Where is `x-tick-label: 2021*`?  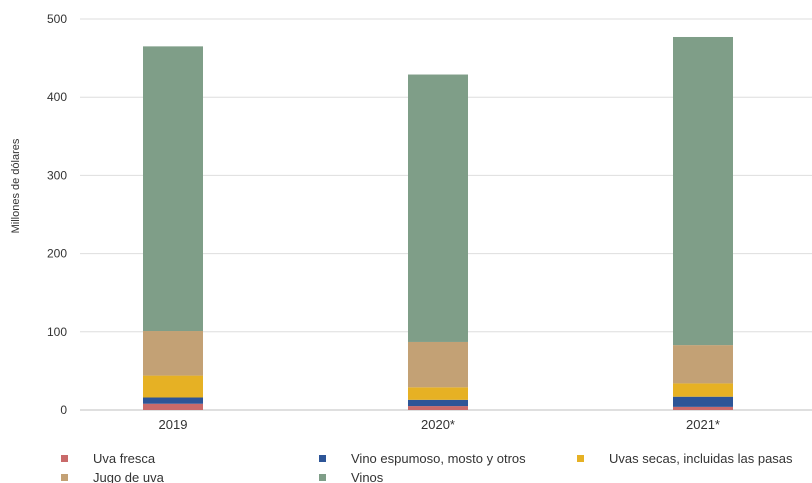
x-tick-label: 2021* is located at coordinates (703, 424).